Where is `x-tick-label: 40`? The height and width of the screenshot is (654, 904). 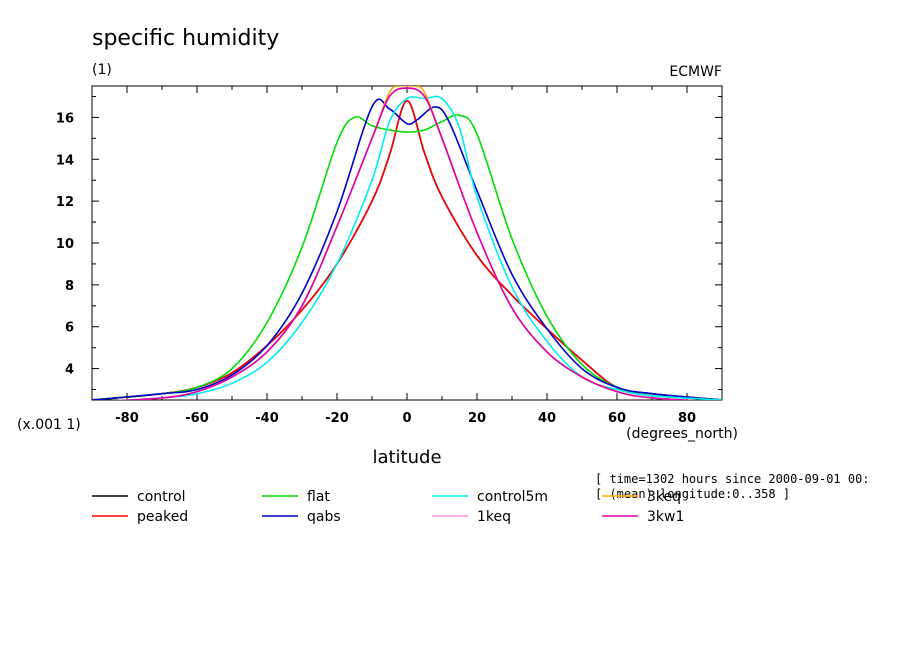 x-tick-label: 40 is located at coordinates (547, 418).